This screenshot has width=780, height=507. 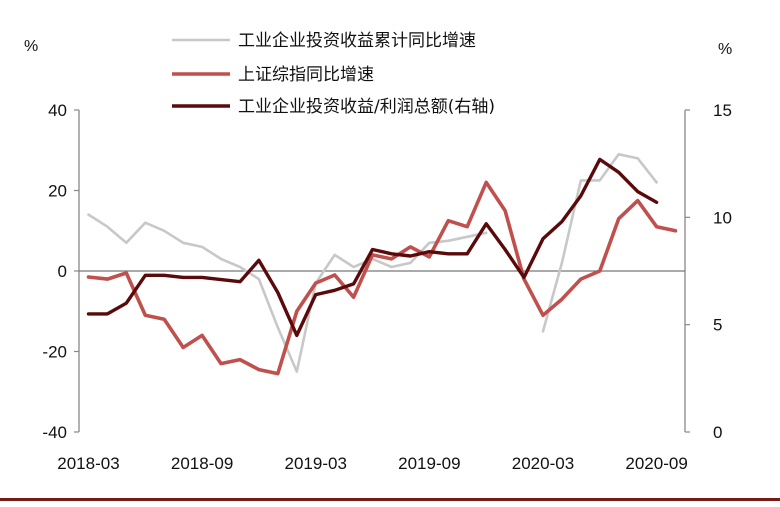 I want to click on x-tick-label: 2019-09, so click(x=429, y=463).